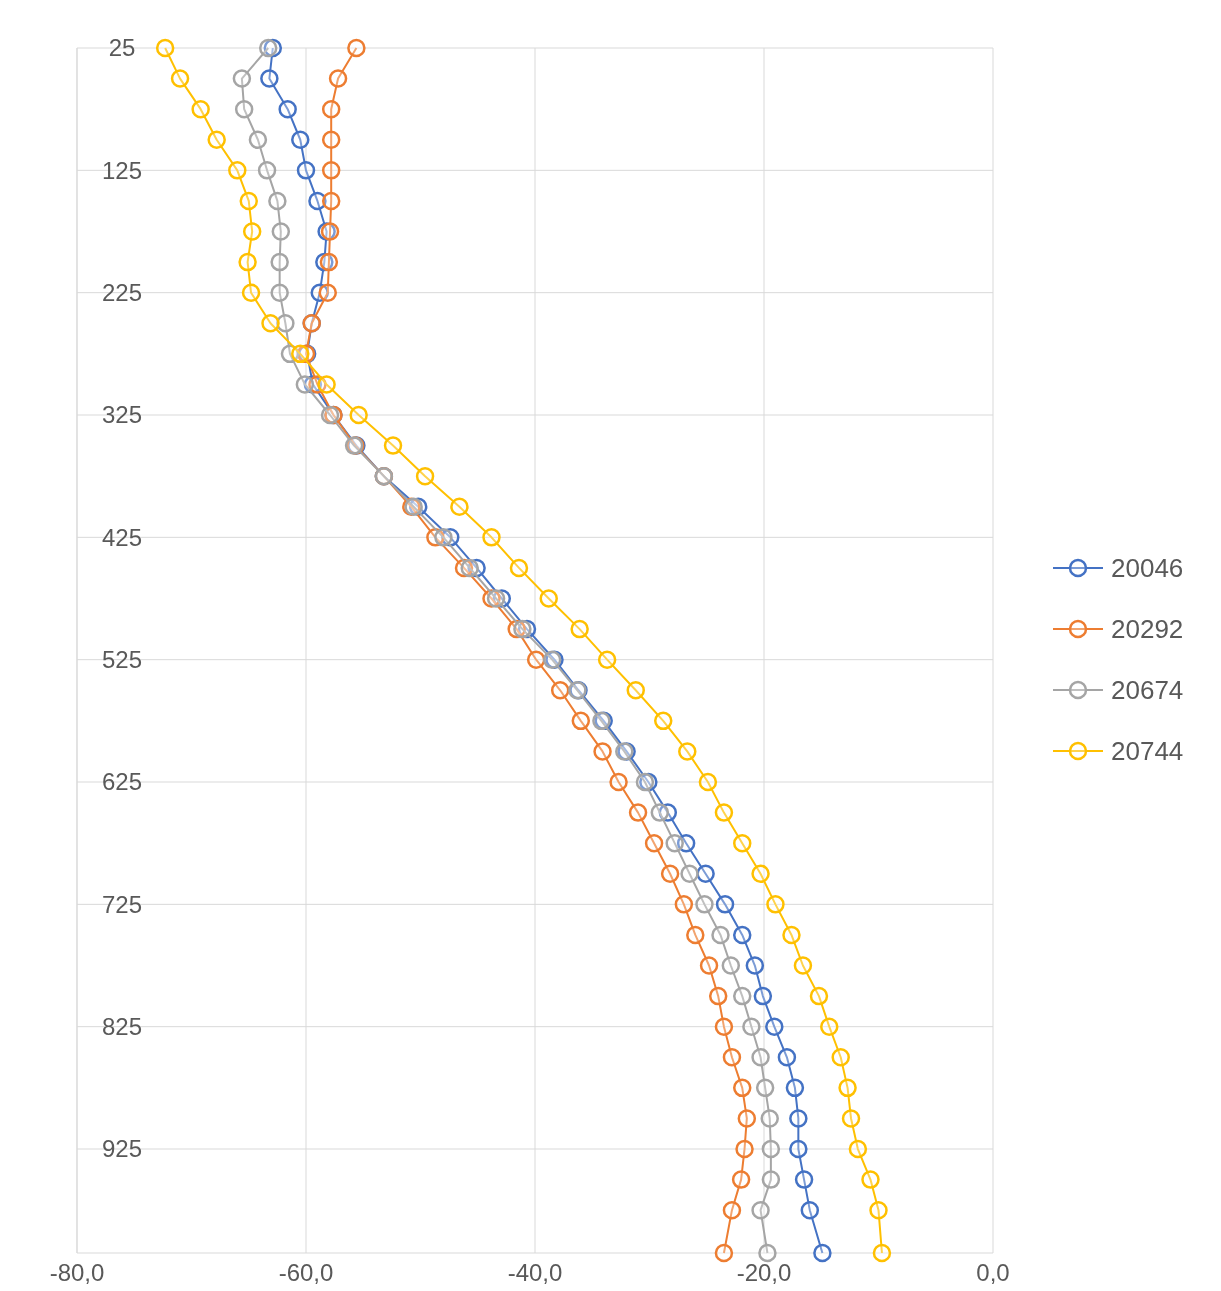 This screenshot has width=1221, height=1291. I want to click on y-tick-label: 425, so click(122, 537).